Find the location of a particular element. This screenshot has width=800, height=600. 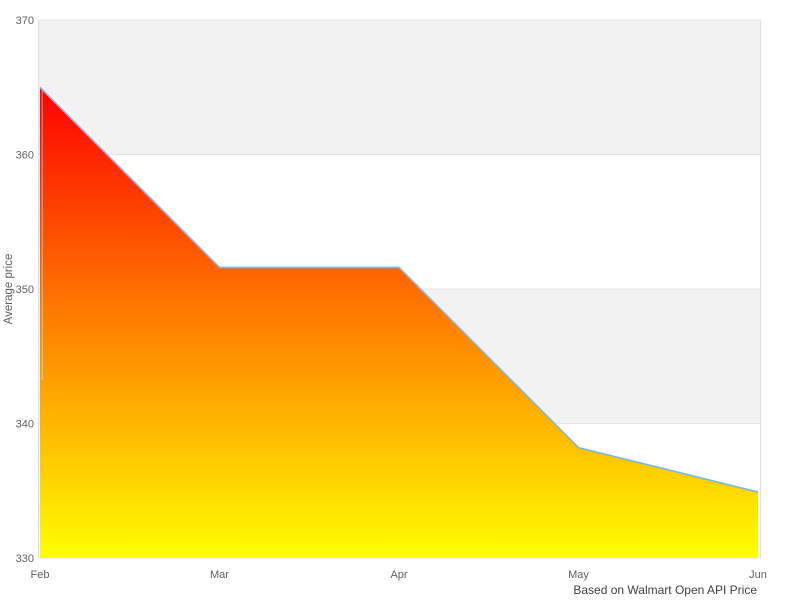

y-axis-tick-labels: 330 340 350 360 370 is located at coordinates (25, 290).